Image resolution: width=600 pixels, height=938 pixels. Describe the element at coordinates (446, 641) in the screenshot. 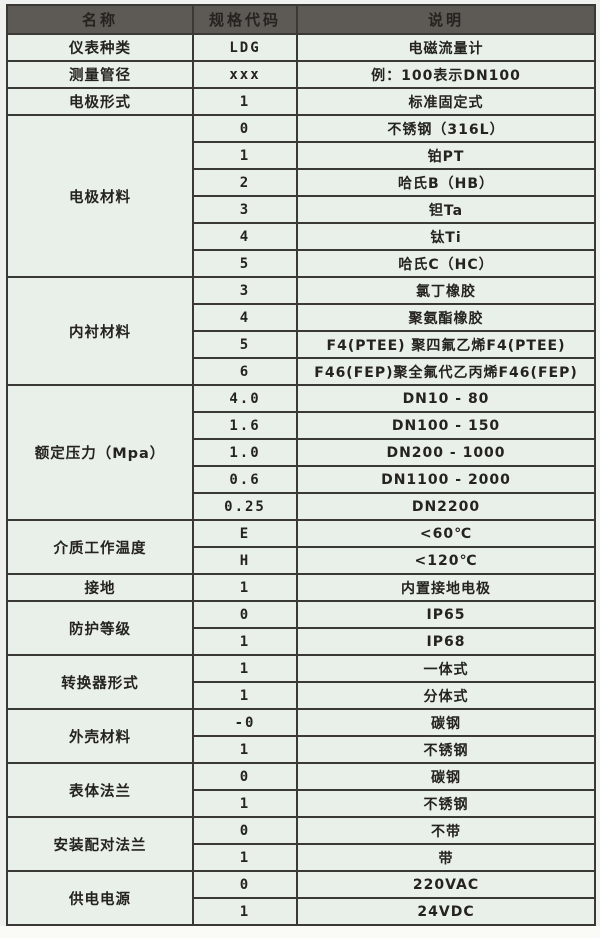

I see `desc-cell: IP68` at that location.